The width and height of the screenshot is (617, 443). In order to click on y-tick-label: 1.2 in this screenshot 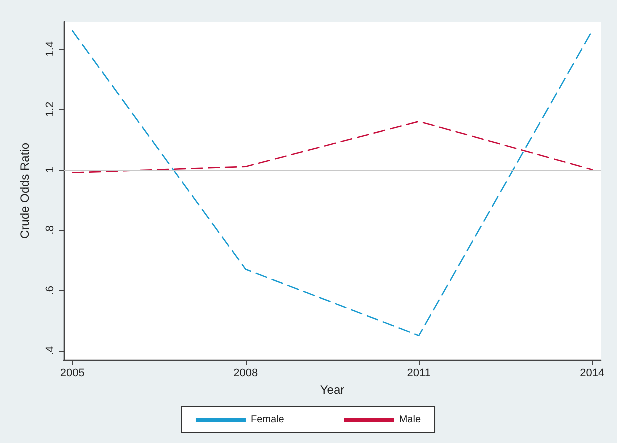, I will do `click(50, 110)`.